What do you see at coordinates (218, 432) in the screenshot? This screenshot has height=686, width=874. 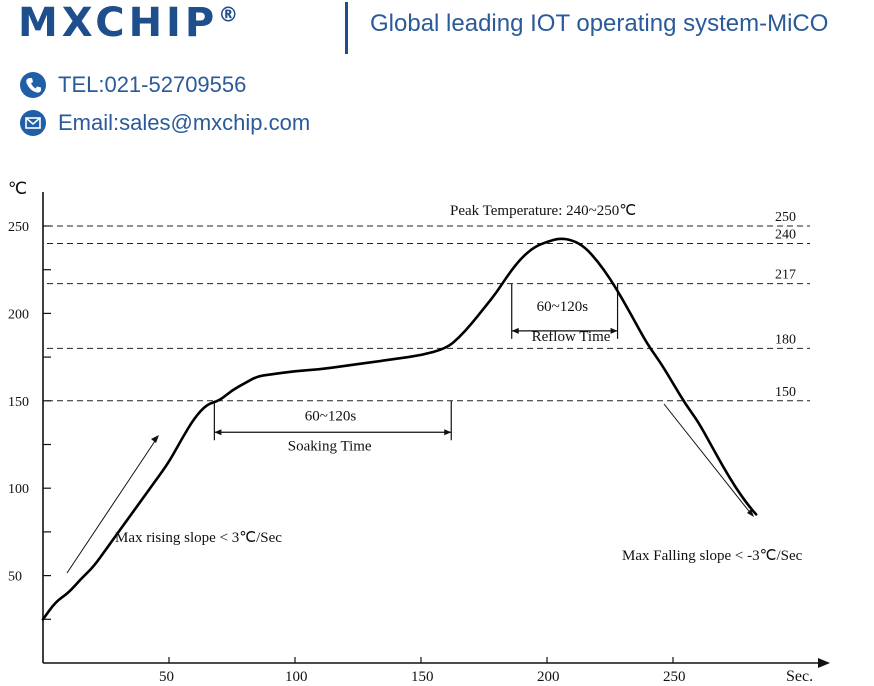 I see `soak-arrow-left` at bounding box center [218, 432].